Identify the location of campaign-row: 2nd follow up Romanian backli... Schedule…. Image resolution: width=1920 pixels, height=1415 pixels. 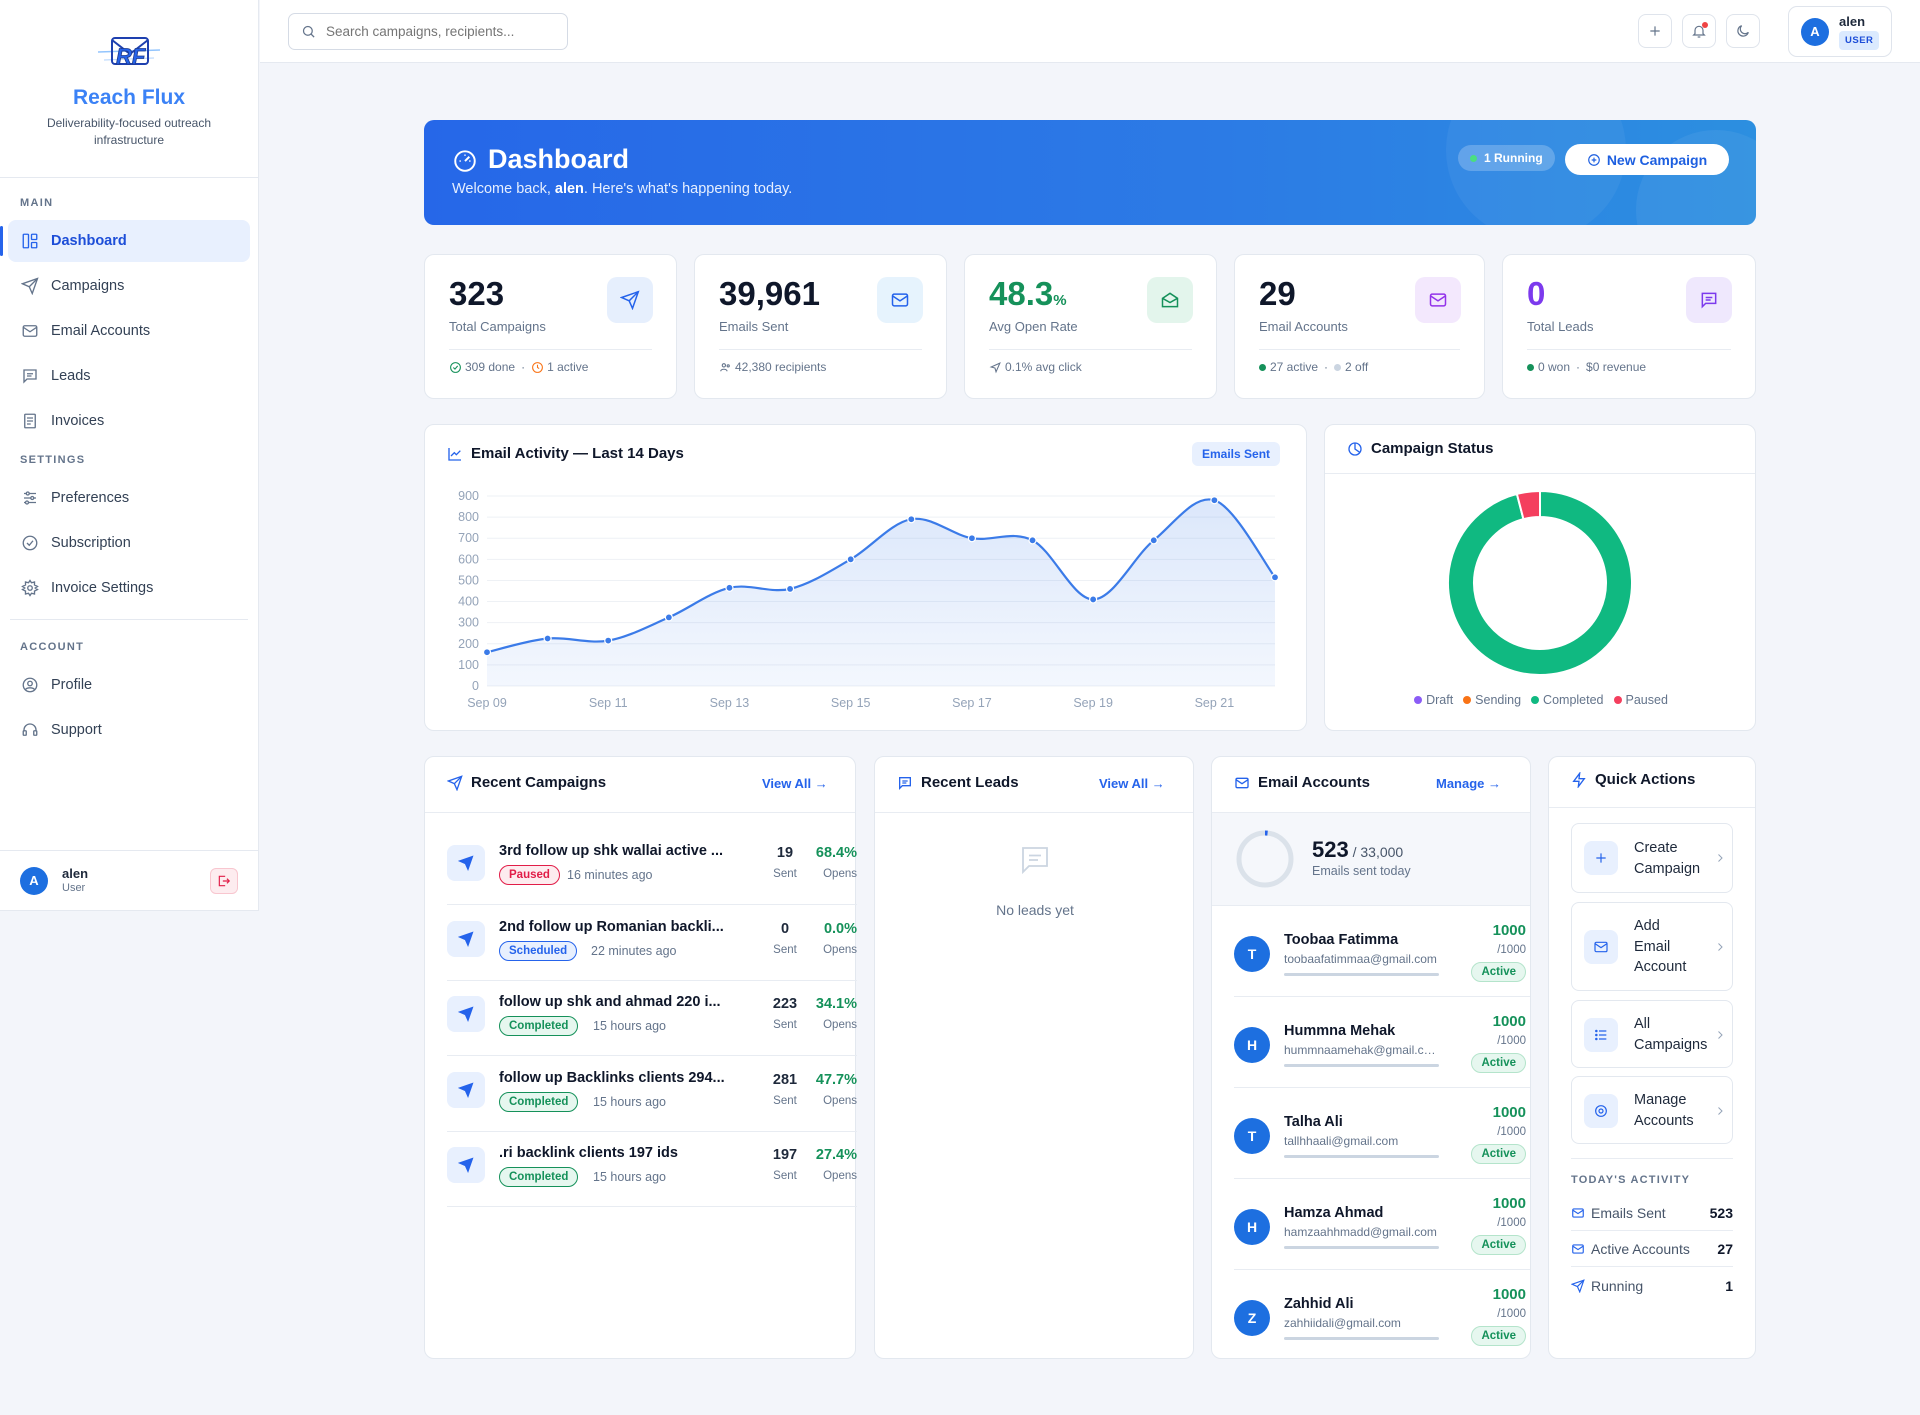
(652, 944).